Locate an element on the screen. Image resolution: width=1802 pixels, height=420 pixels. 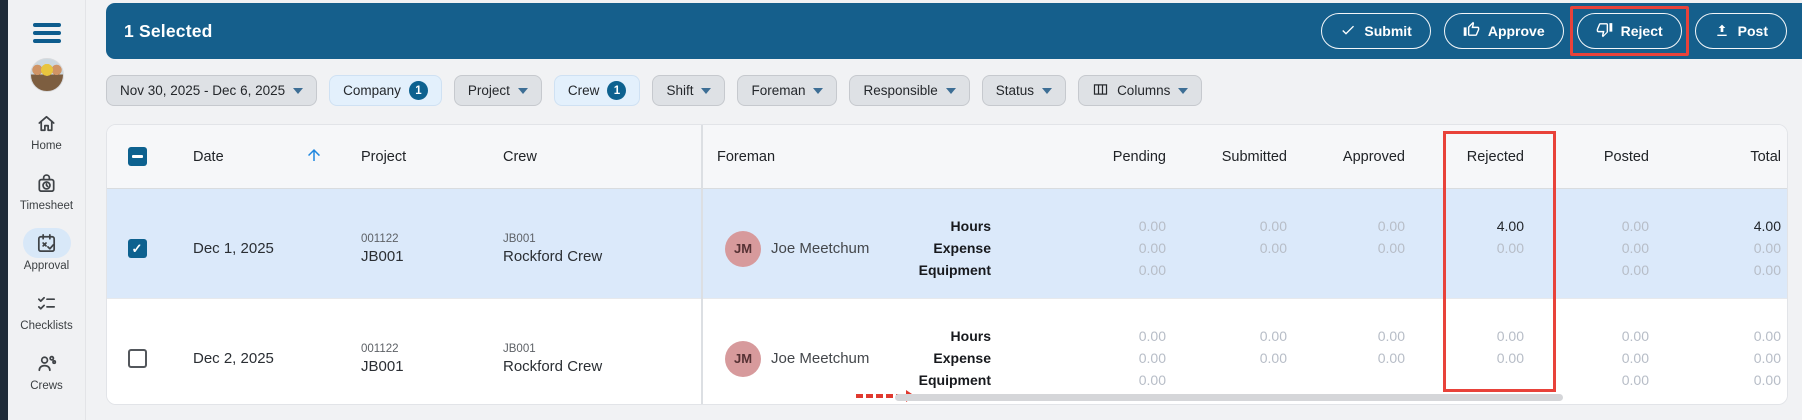
row-checkbox: ✓ is located at coordinates (137, 248).